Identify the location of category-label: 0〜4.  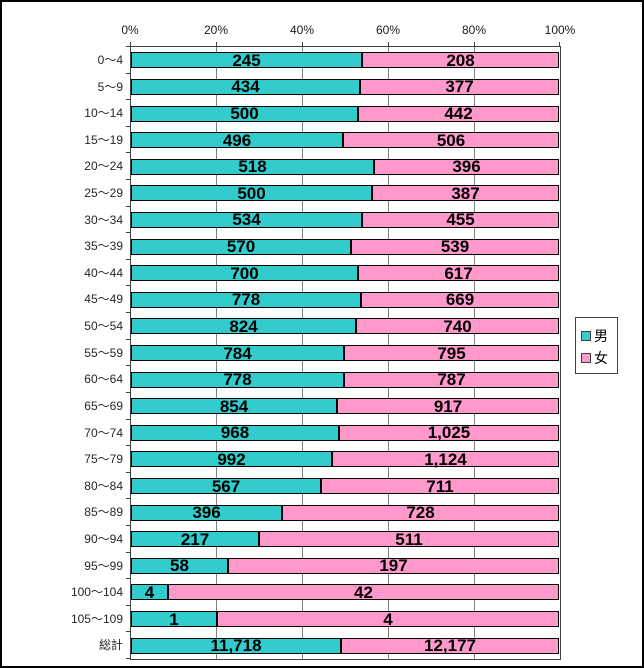
(110, 60).